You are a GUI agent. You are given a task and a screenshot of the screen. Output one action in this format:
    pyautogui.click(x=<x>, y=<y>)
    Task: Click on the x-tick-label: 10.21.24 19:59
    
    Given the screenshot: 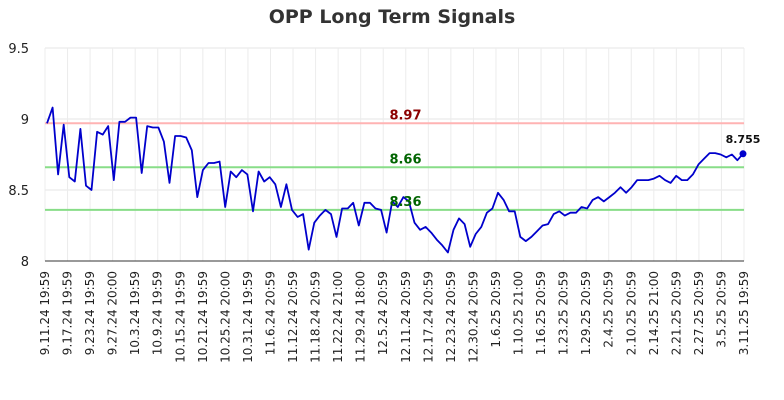 What is the action you would take?
    pyautogui.click(x=203, y=317)
    